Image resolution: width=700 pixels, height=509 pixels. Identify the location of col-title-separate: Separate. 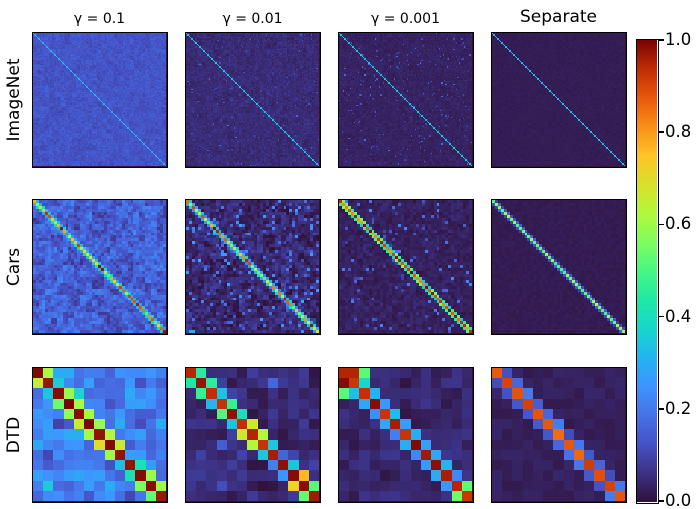
(558, 17).